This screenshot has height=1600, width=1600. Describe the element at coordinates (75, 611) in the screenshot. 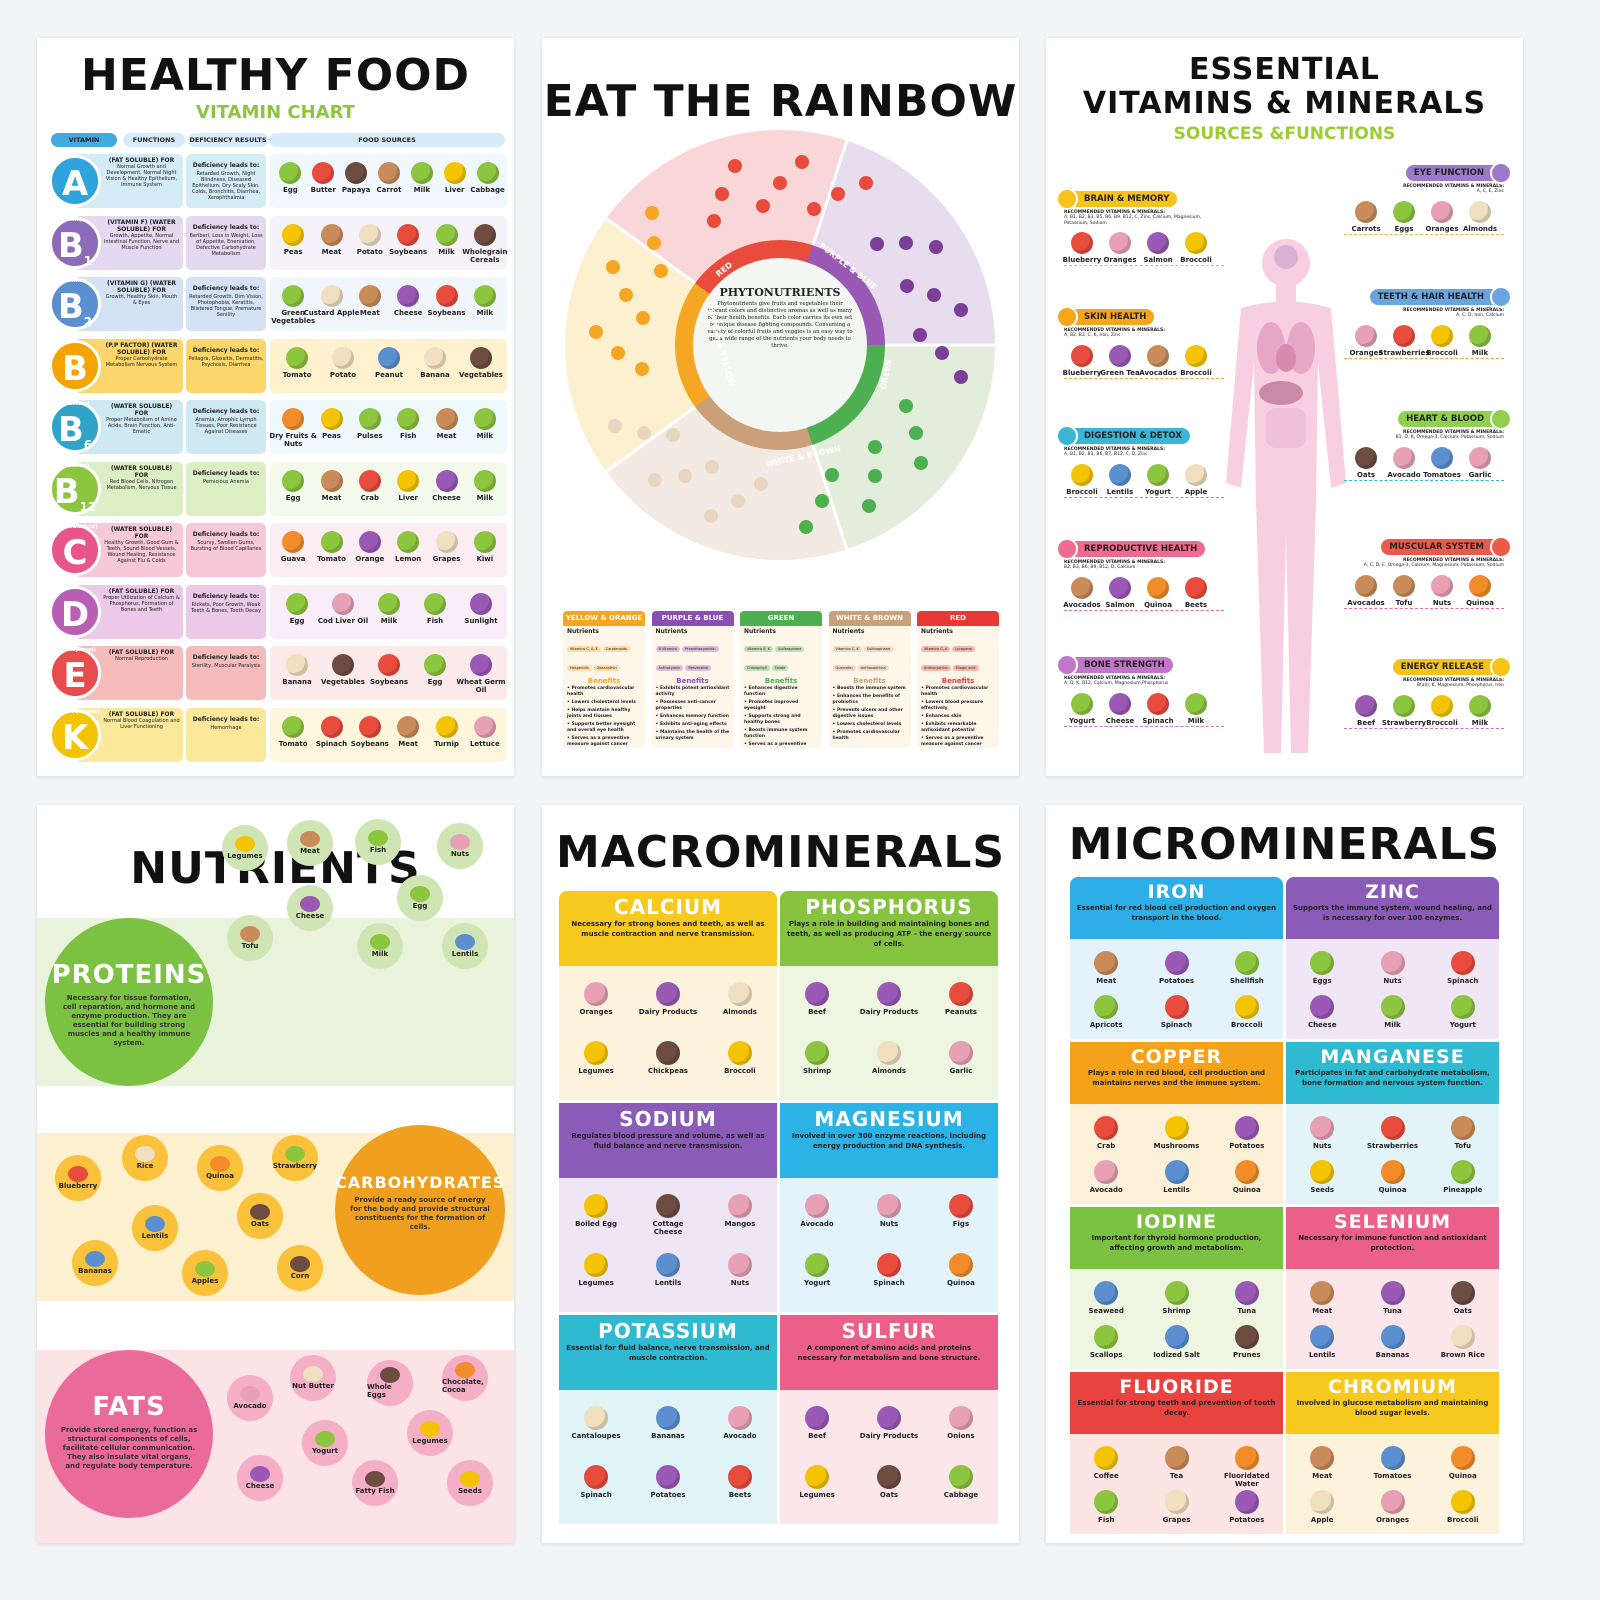

I see `vitamin-badge: D` at that location.